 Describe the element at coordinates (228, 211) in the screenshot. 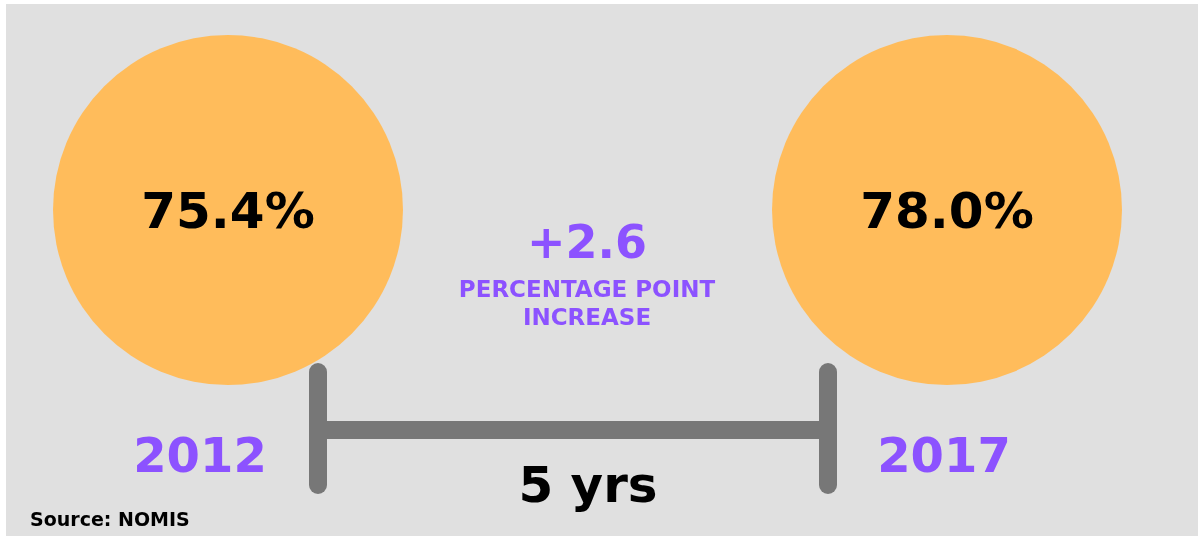

I see `data-label: 75.4%` at that location.